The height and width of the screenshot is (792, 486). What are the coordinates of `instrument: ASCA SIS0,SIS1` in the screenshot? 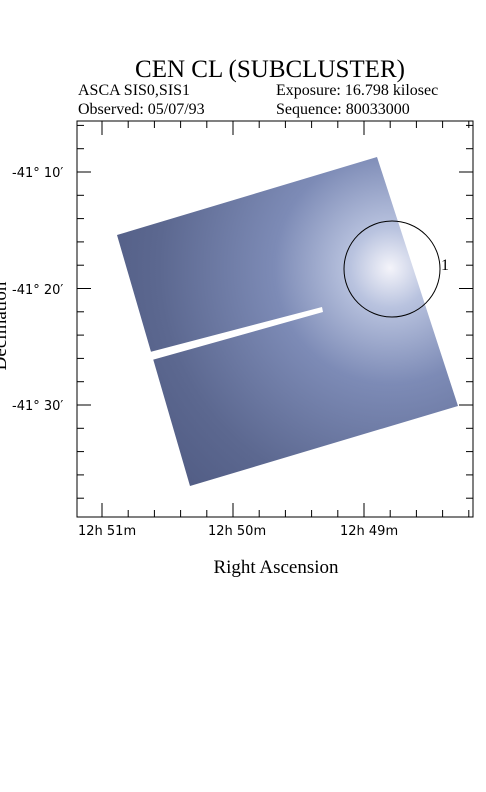 It's located at (134, 90).